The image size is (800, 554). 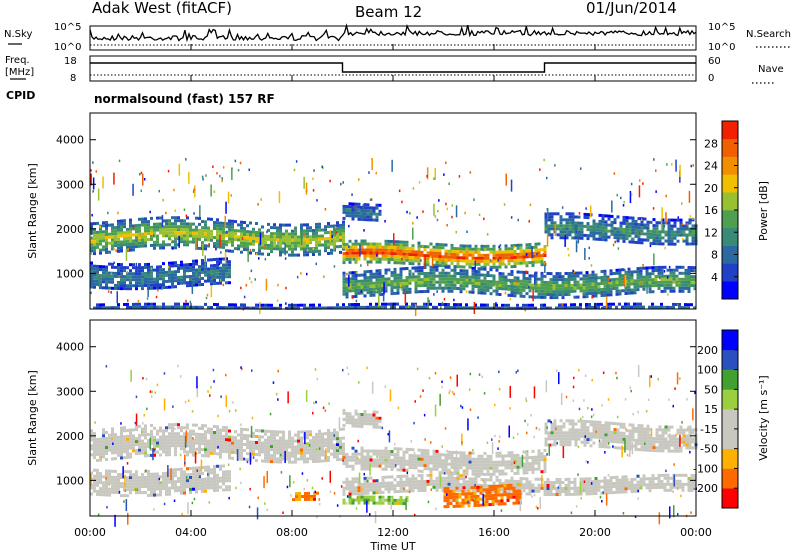 What do you see at coordinates (730, 147) in the screenshot?
I see `colorbar-swatch` at bounding box center [730, 147].